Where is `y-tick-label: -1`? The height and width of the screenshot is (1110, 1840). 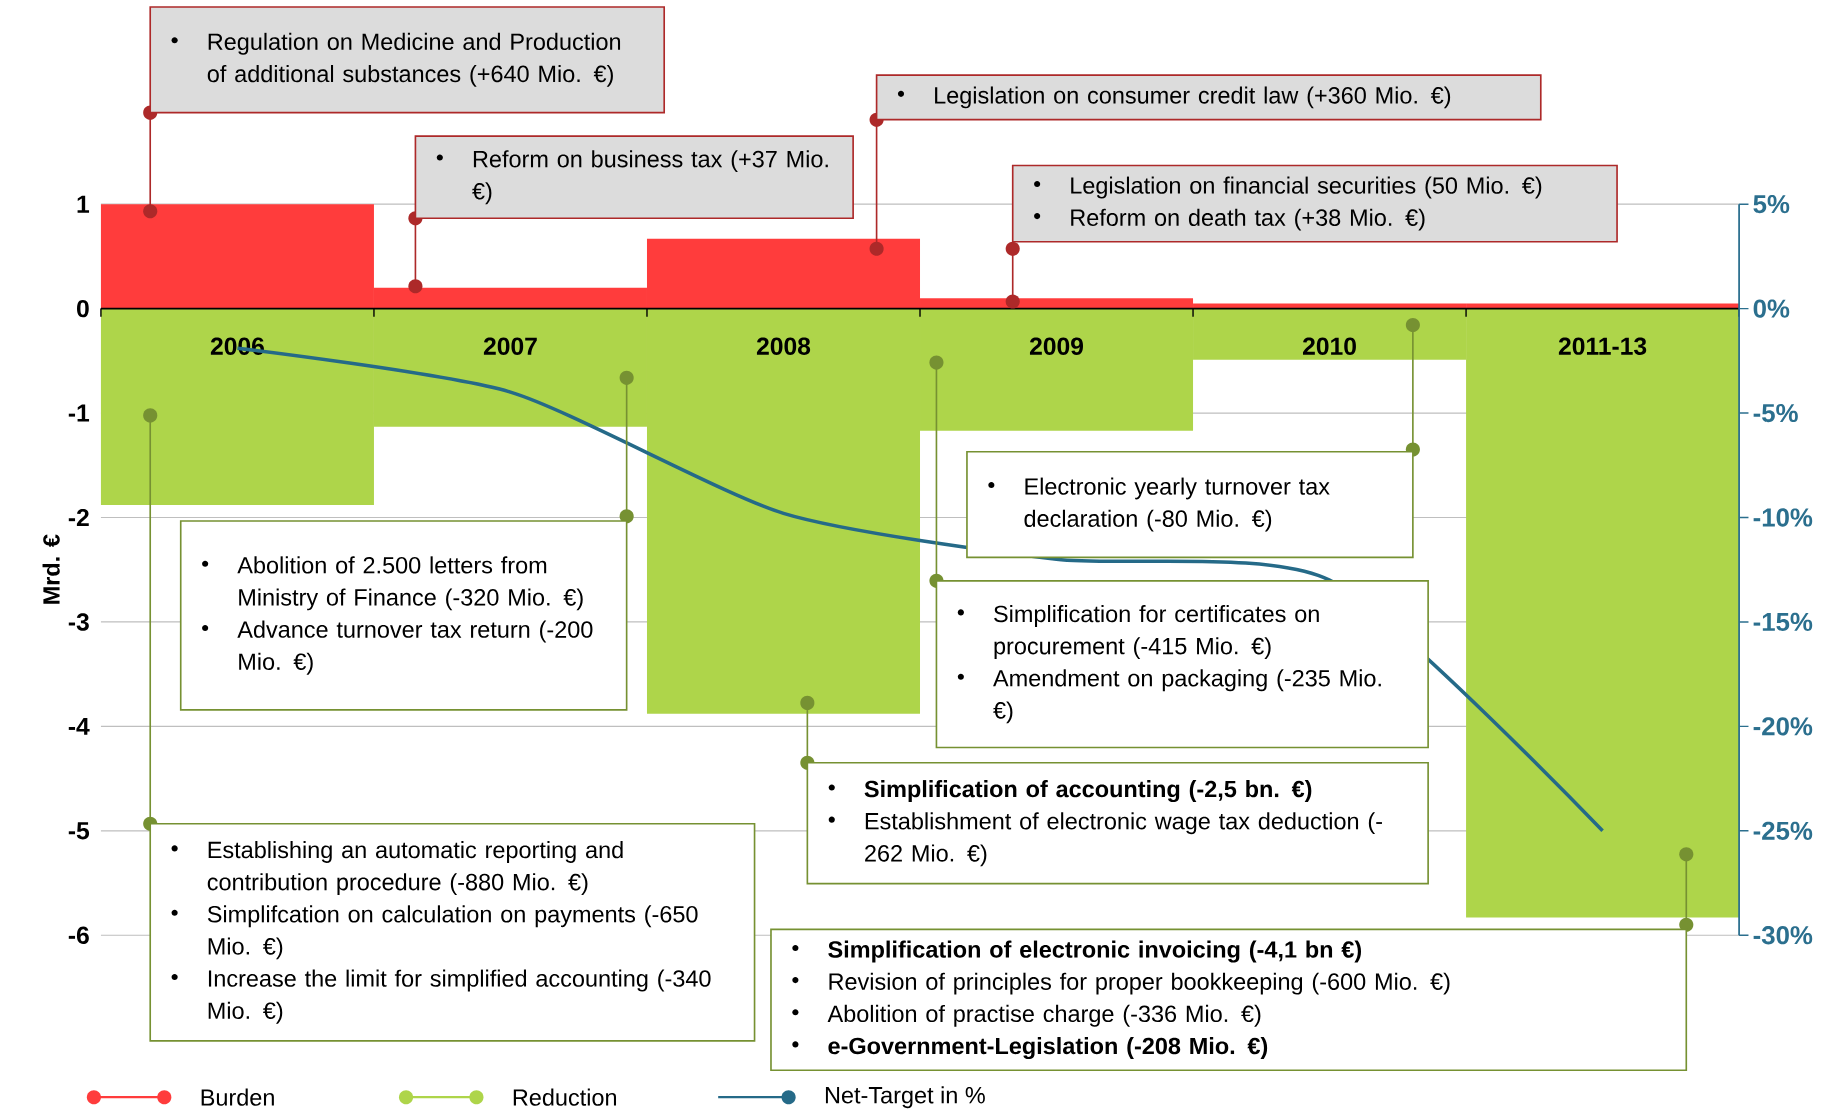 y-tick-label: -1 is located at coordinates (79, 413).